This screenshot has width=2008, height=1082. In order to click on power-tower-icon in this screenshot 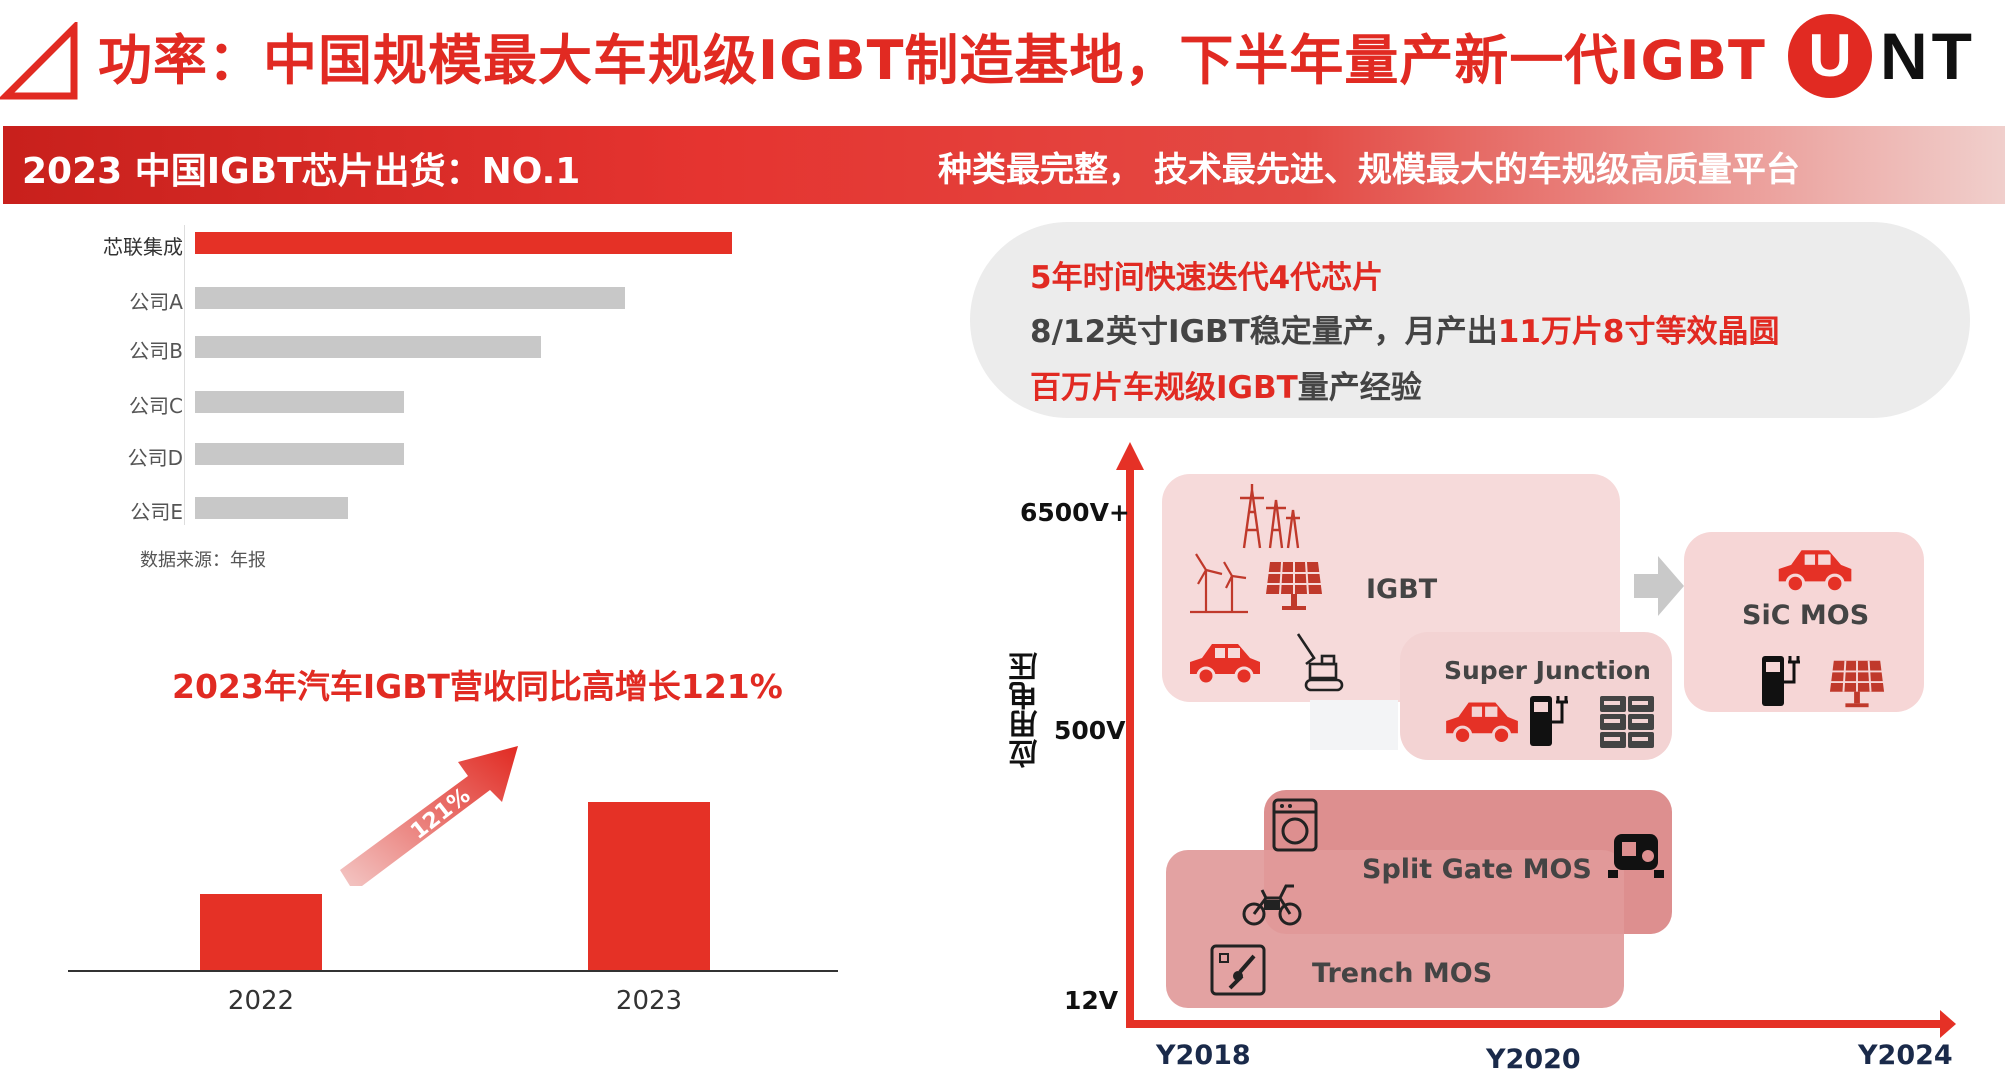, I will do `click(1270, 516)`.